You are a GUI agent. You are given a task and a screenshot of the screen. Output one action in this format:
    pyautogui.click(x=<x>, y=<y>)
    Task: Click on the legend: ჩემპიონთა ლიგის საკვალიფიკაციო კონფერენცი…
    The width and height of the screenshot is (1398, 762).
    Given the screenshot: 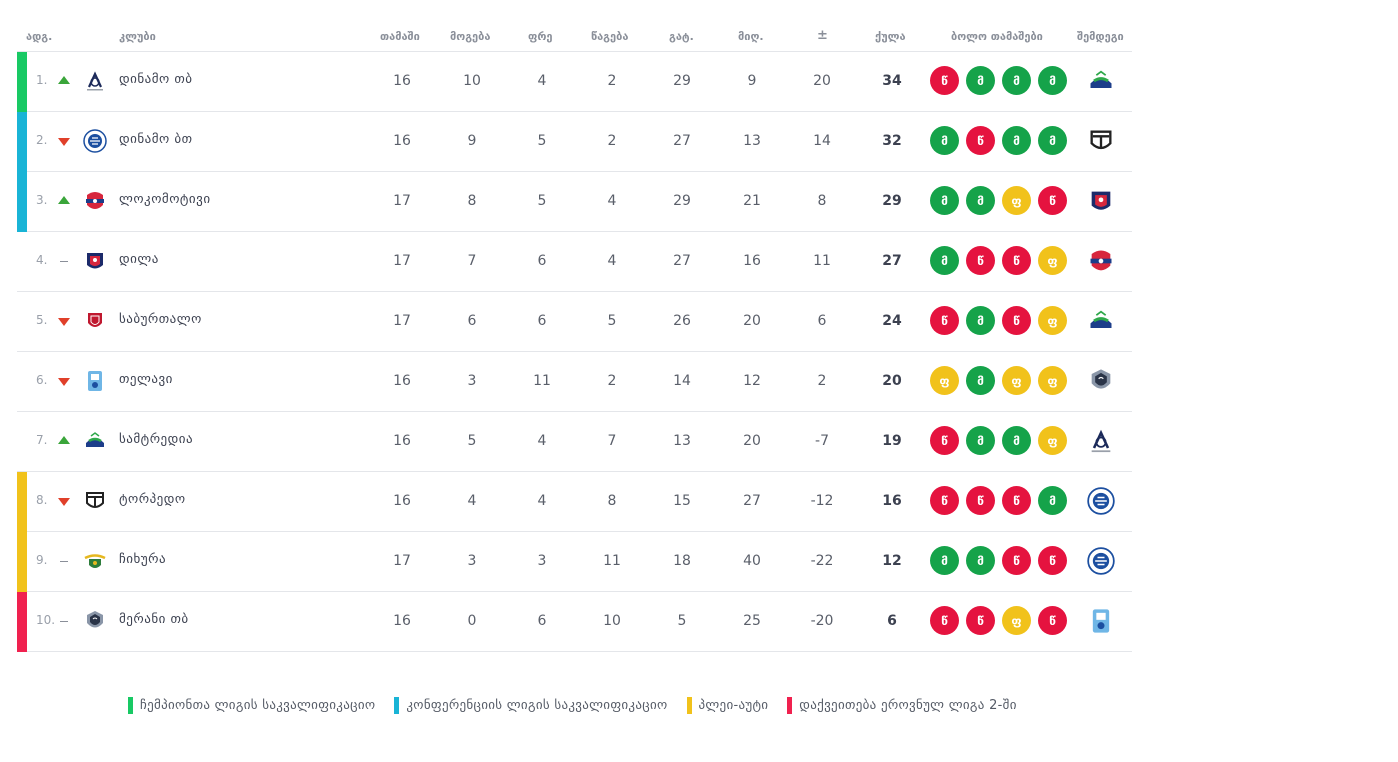 What is the action you would take?
    pyautogui.click(x=572, y=705)
    